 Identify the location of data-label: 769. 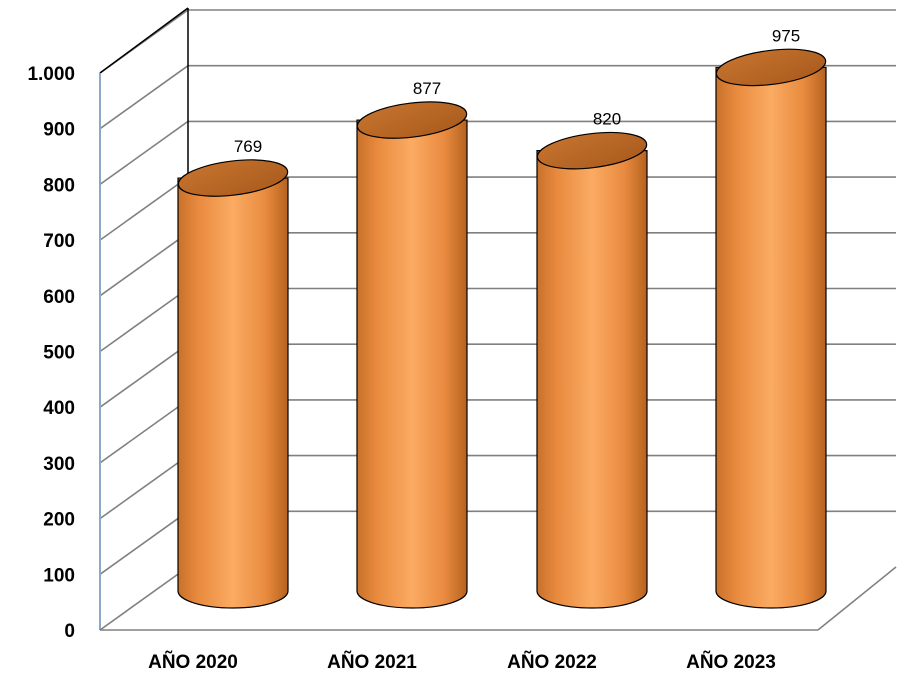
(248, 146).